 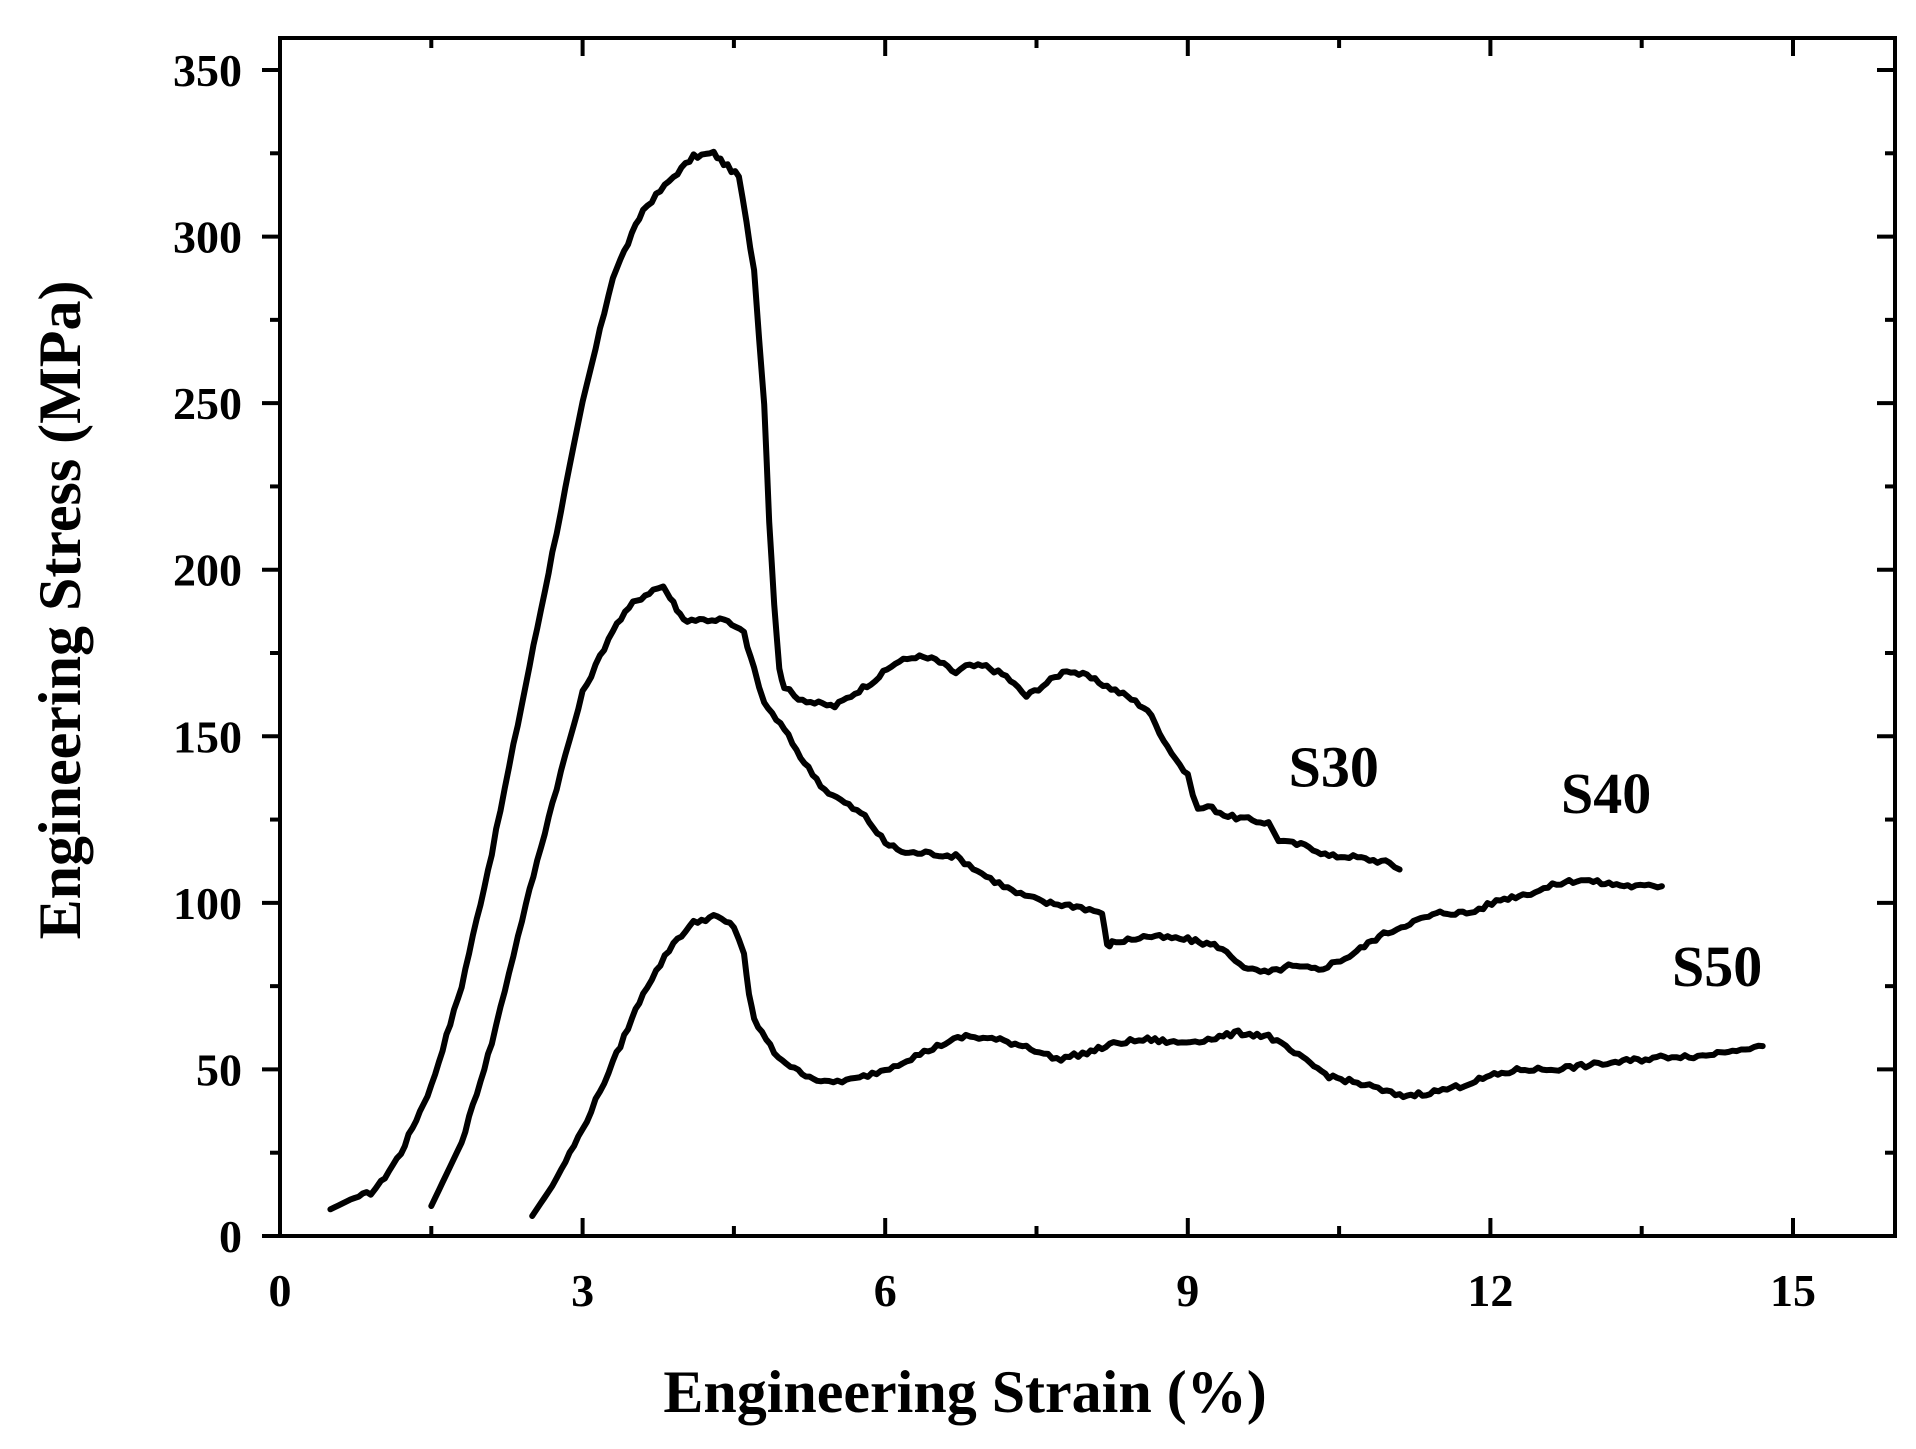 What do you see at coordinates (207, 403) in the screenshot?
I see `y-tick-label: 250` at bounding box center [207, 403].